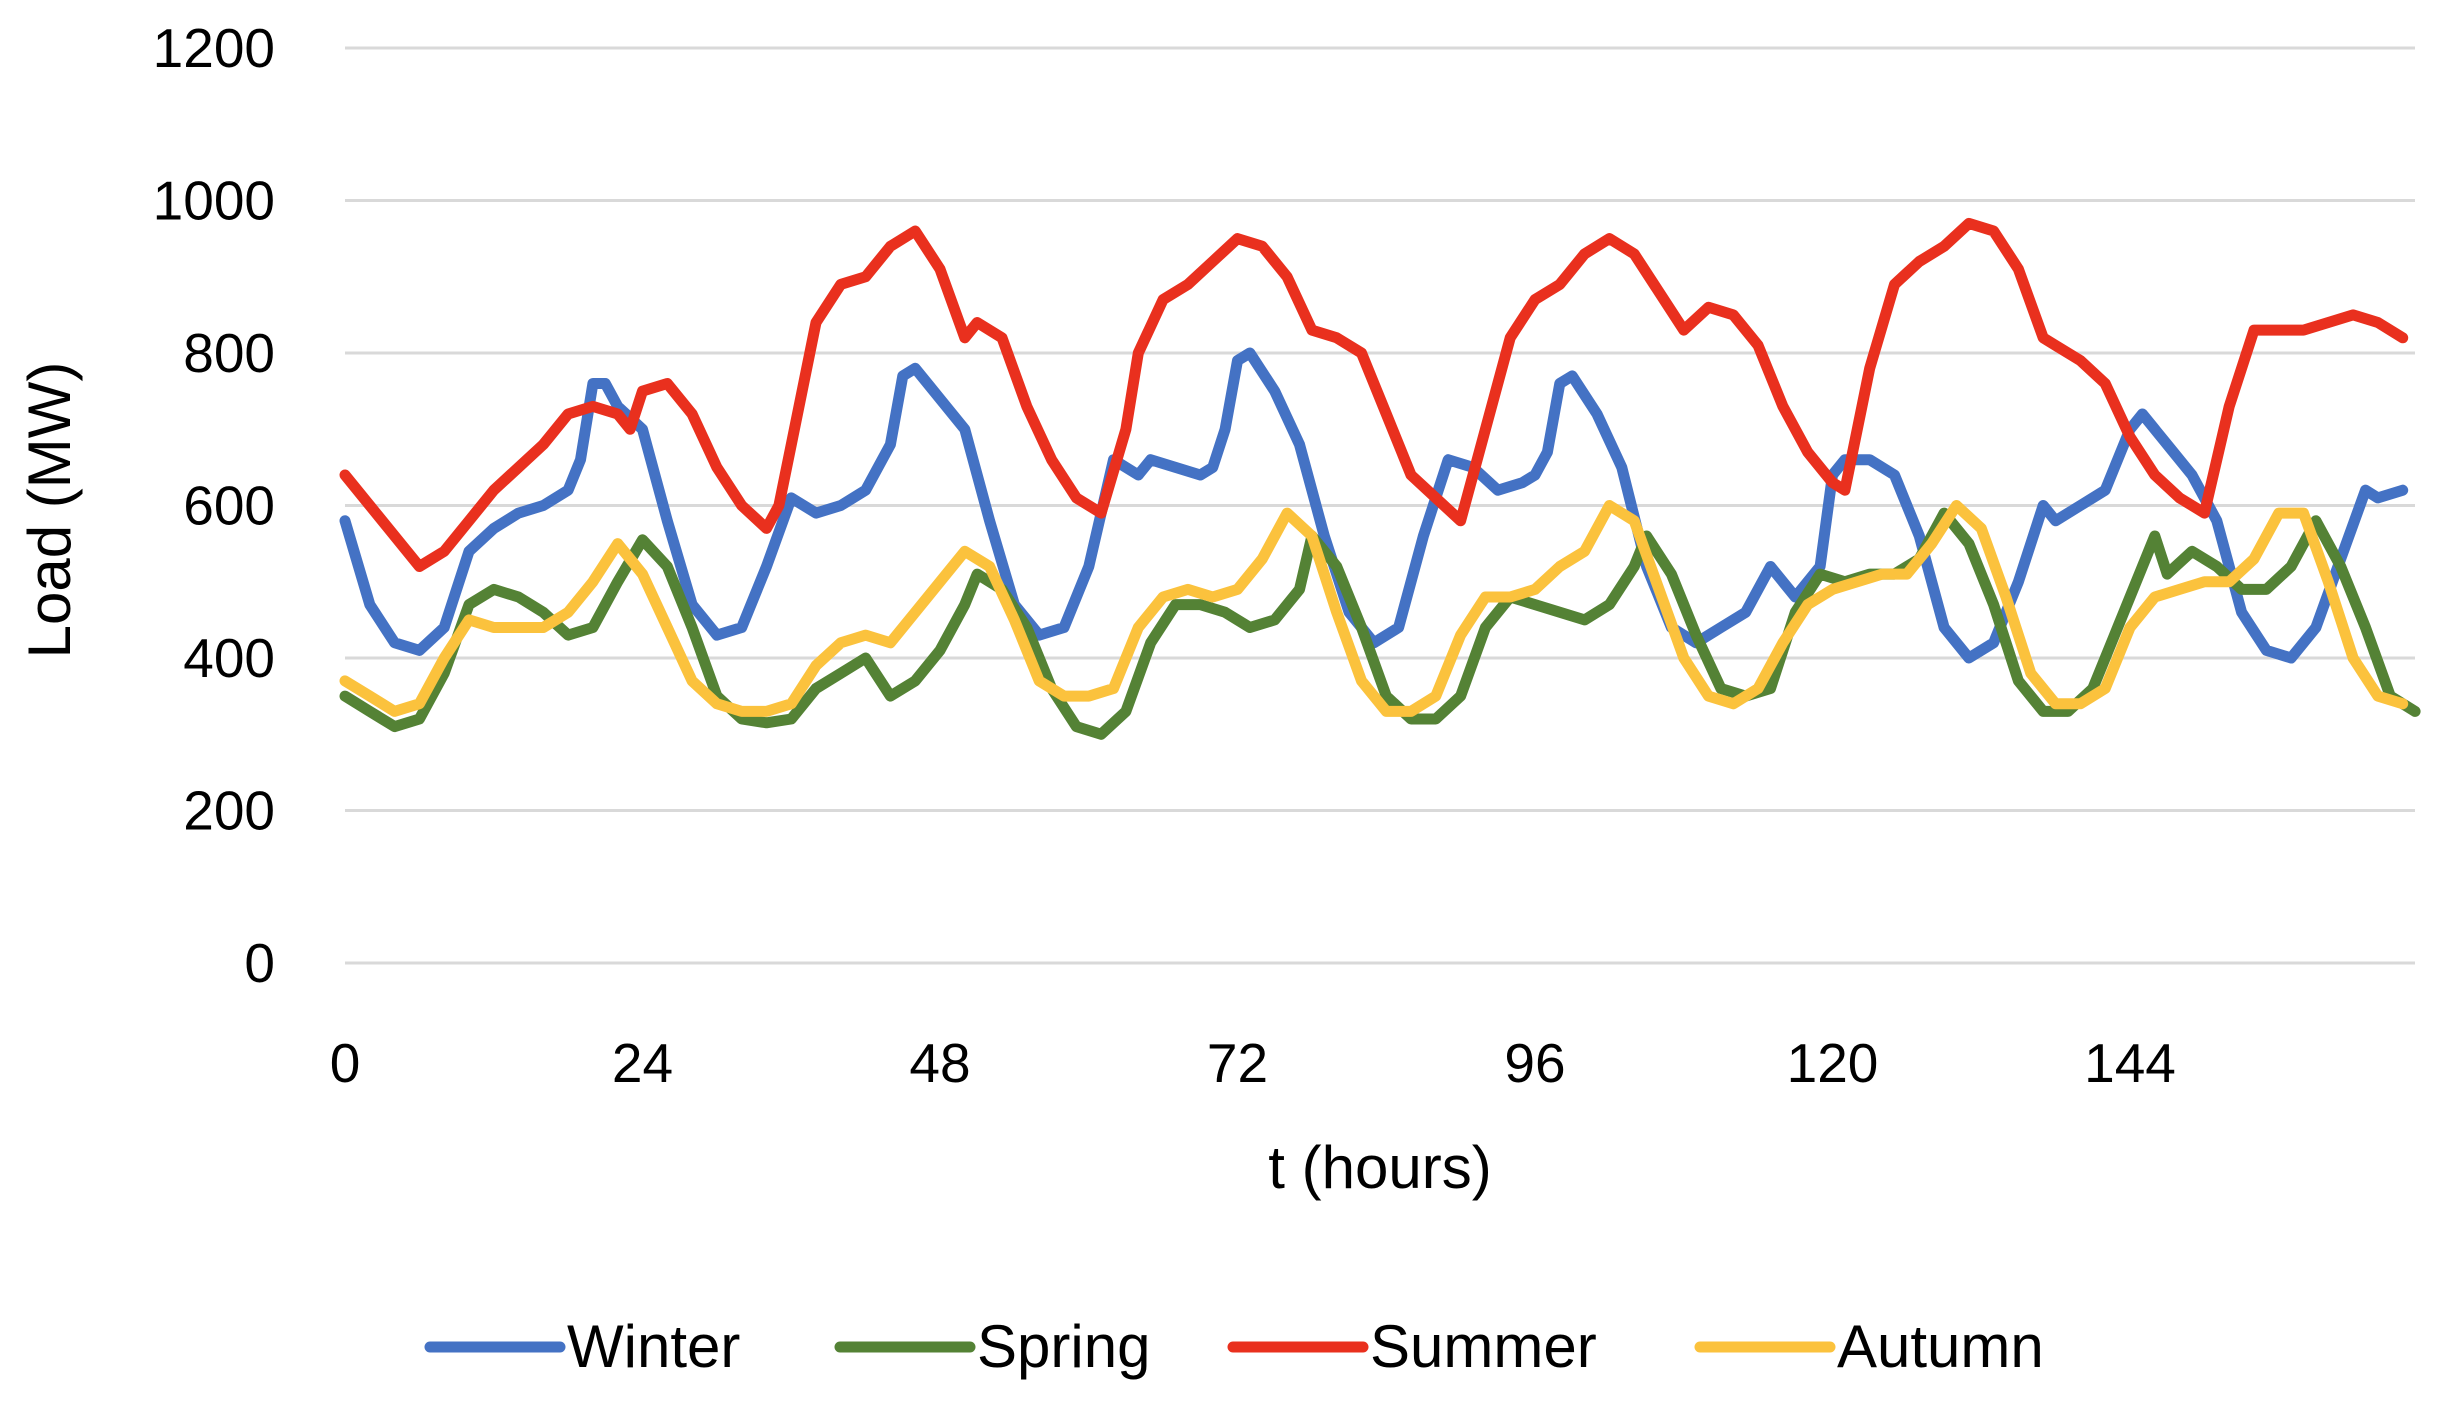  Describe the element at coordinates (653, 1346) in the screenshot. I see `legend-label-winter: Winter` at that location.